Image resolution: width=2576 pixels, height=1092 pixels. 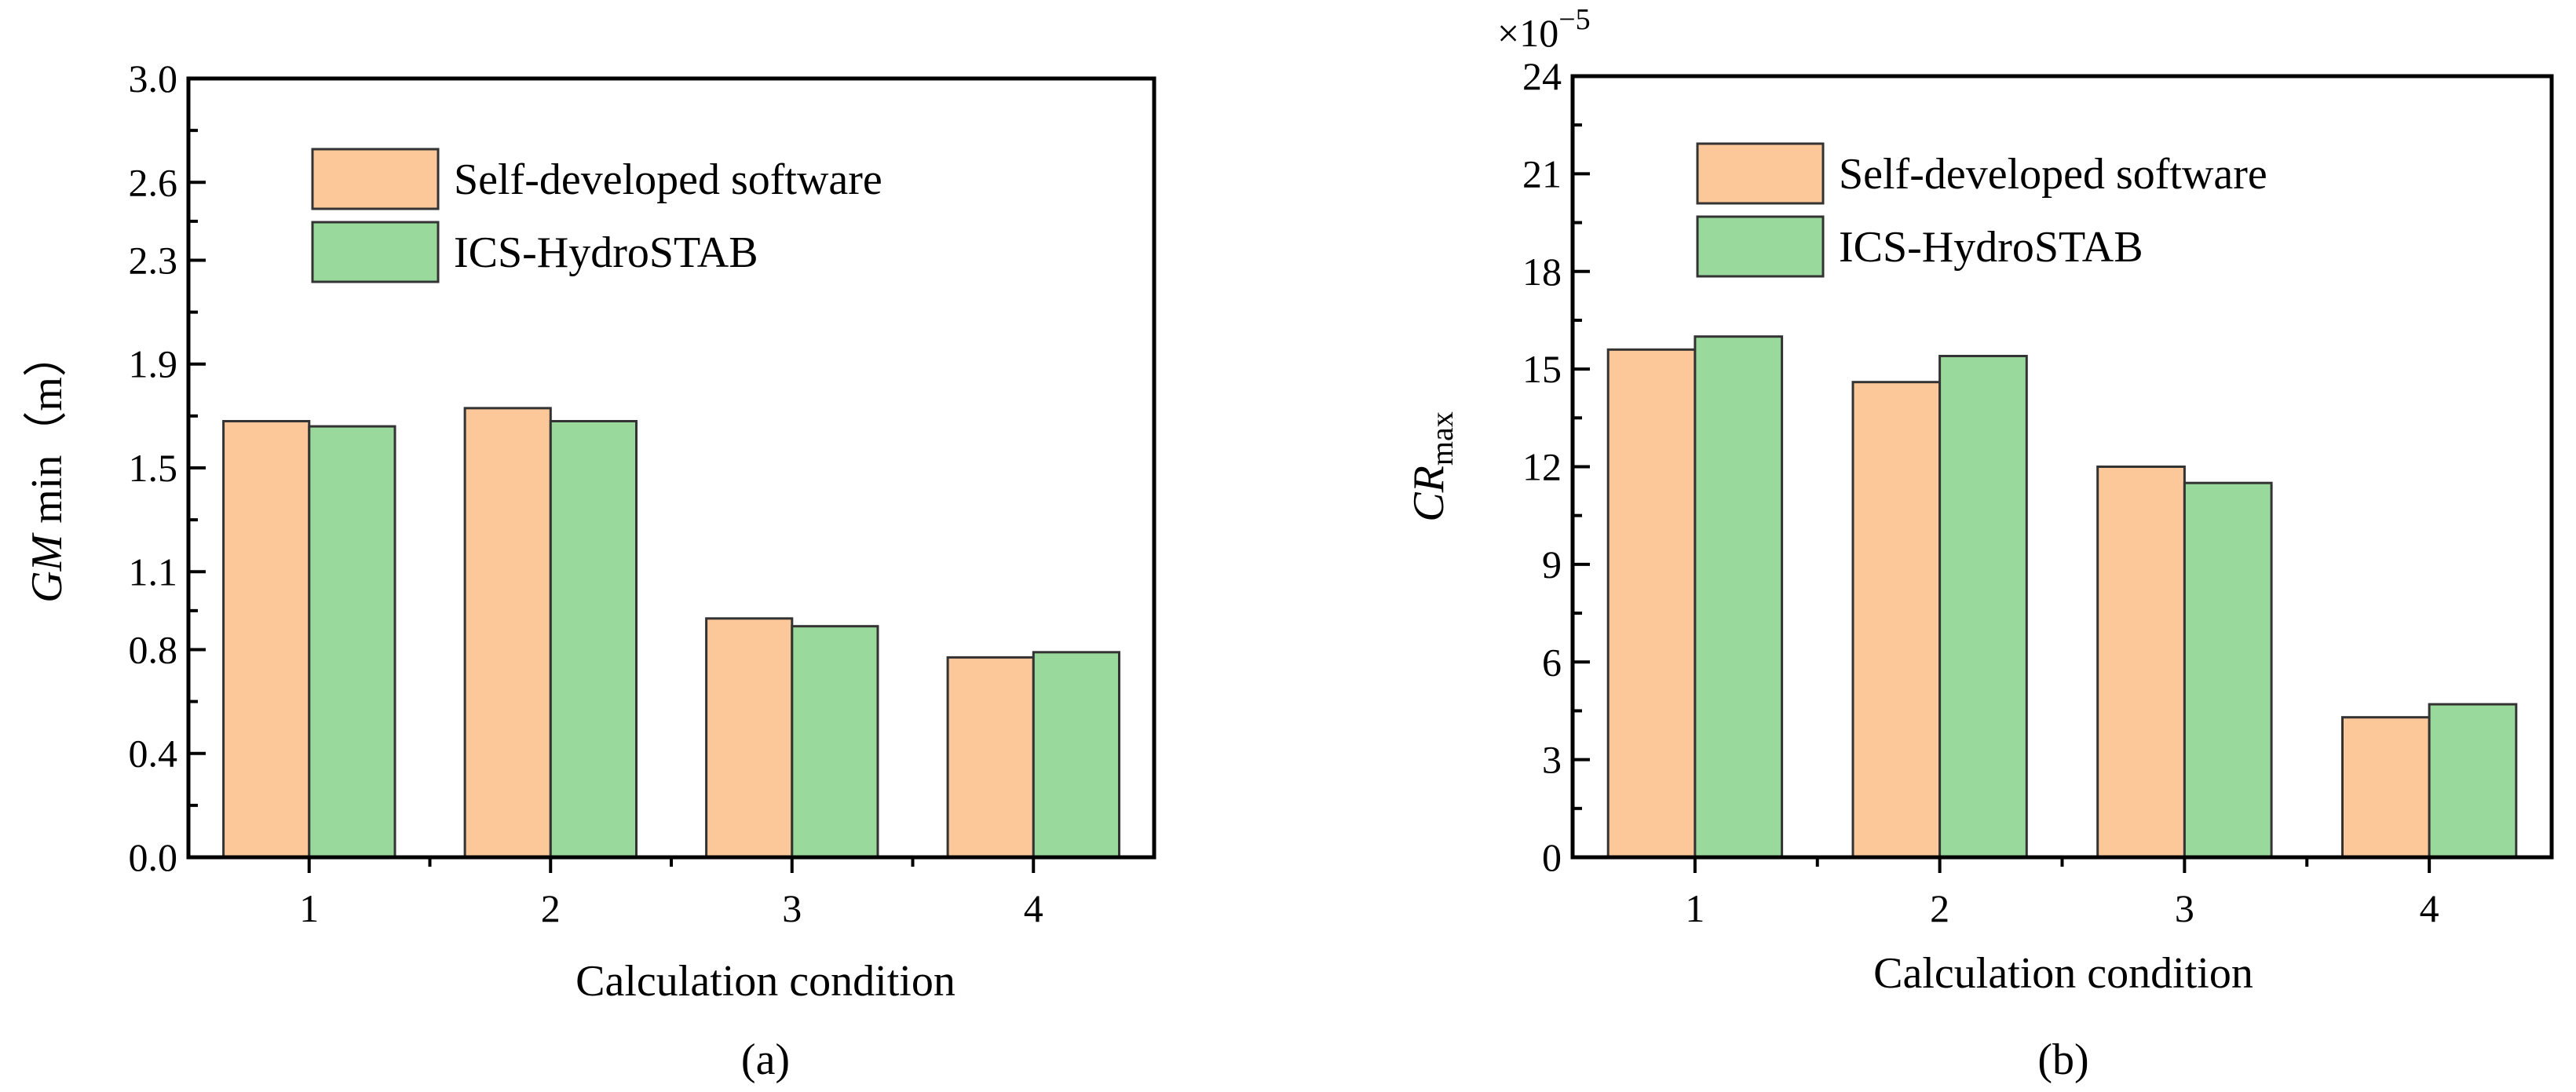 What do you see at coordinates (1552, 760) in the screenshot?
I see `y-tick-label: 3` at bounding box center [1552, 760].